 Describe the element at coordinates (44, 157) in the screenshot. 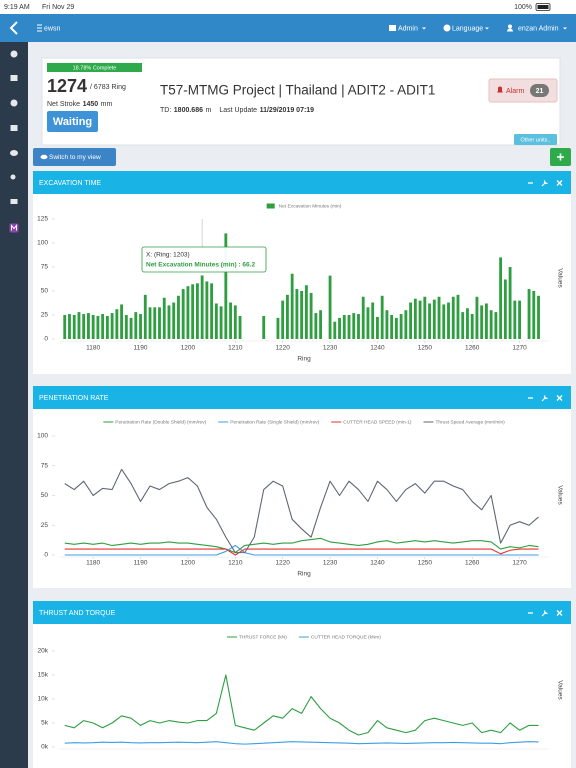

I see `eye-icon` at that location.